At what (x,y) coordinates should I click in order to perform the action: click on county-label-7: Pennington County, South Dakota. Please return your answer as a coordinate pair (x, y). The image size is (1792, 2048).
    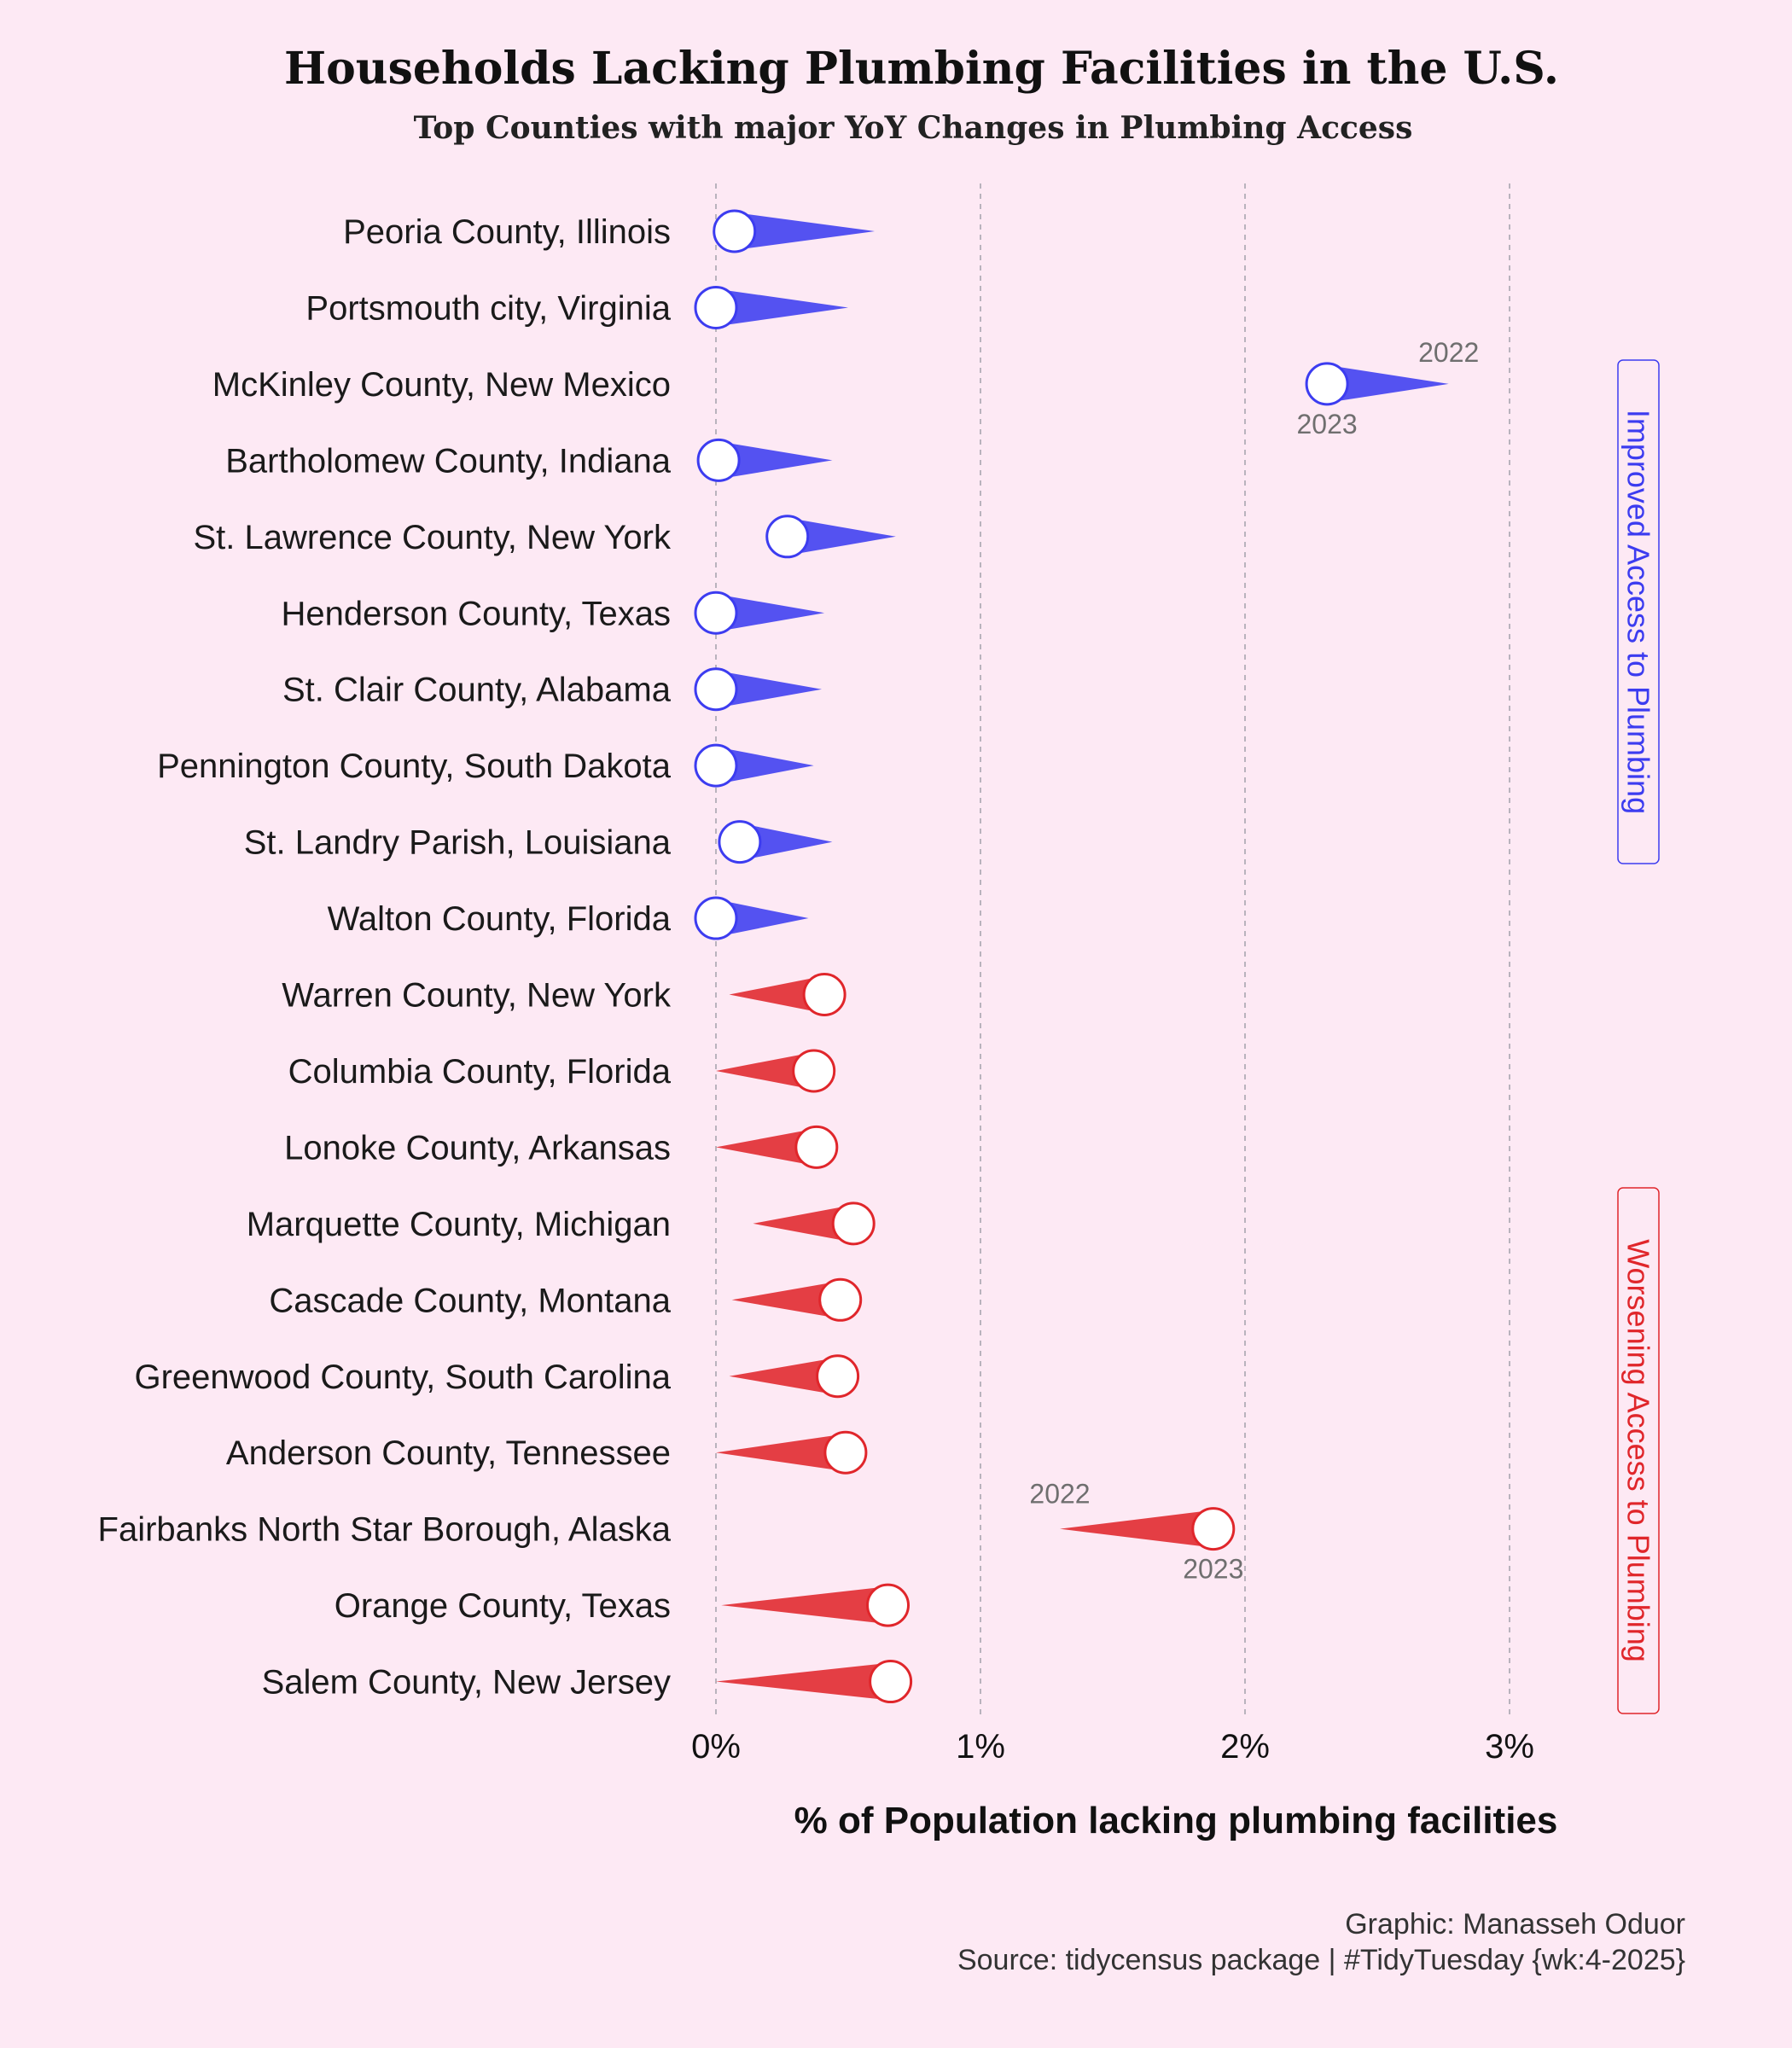
    Looking at the image, I should click on (414, 766).